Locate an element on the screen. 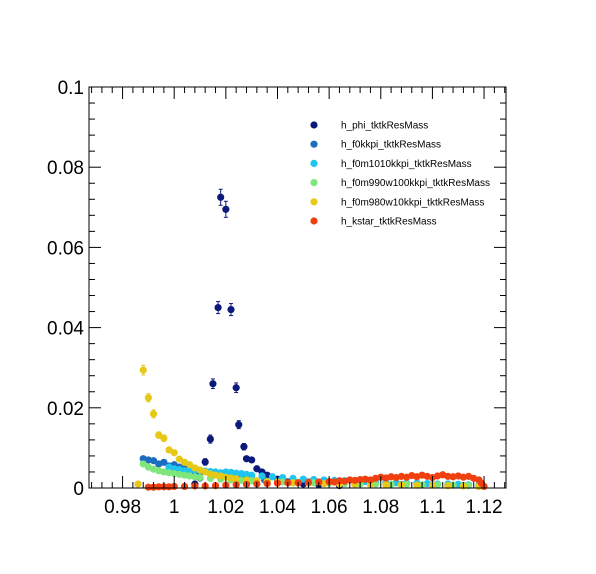 This screenshot has height=574, width=596. legend-label: h_f0m1010kkpi_tktkResMass is located at coordinates (406, 164).